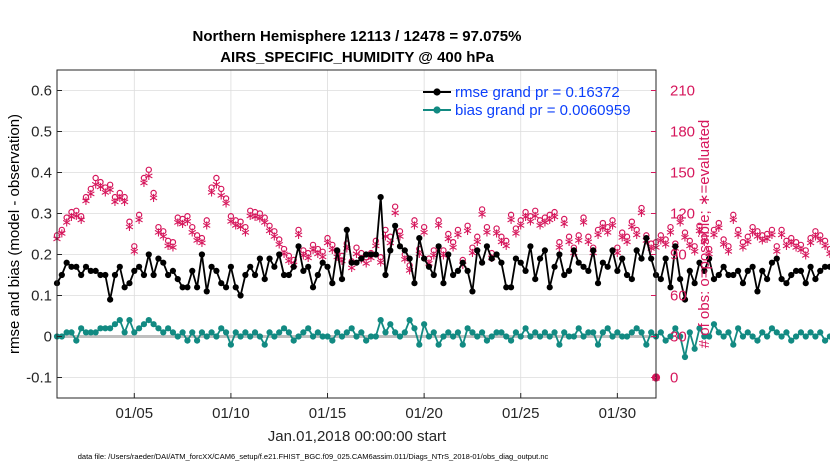 The image size is (830, 470). I want to click on y-left-tick-label: 0.3, so click(41, 214).